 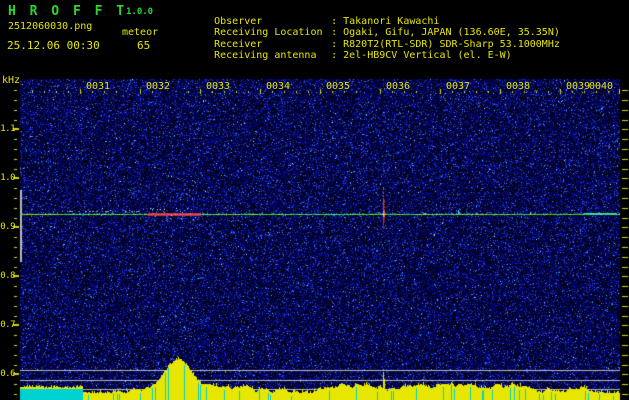 I want to click on app-title: H R O F F T, so click(x=68, y=11).